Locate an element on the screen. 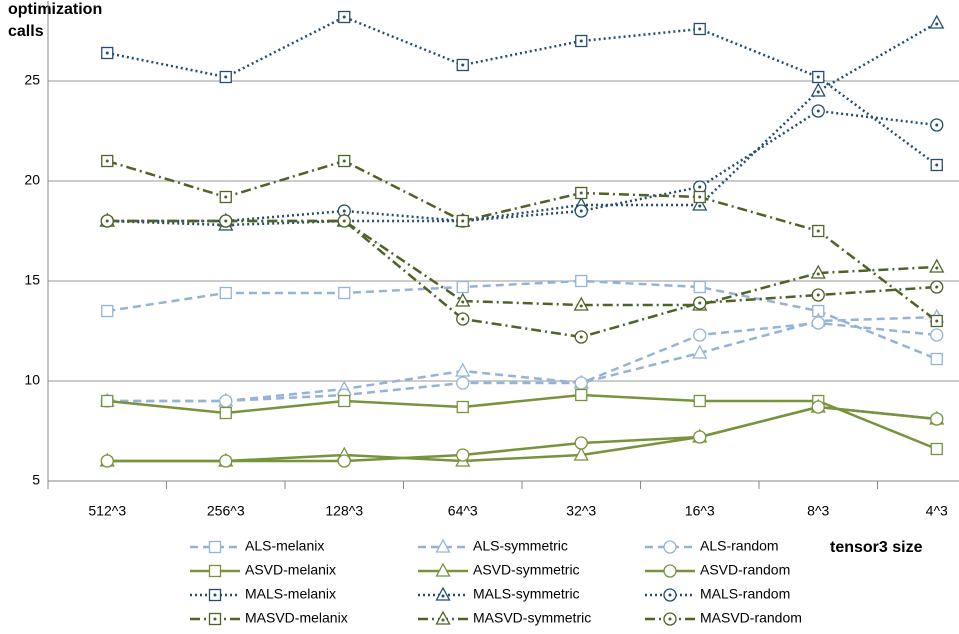 The image size is (959, 634). legend-label: MALS-symmetric is located at coordinates (526, 594).